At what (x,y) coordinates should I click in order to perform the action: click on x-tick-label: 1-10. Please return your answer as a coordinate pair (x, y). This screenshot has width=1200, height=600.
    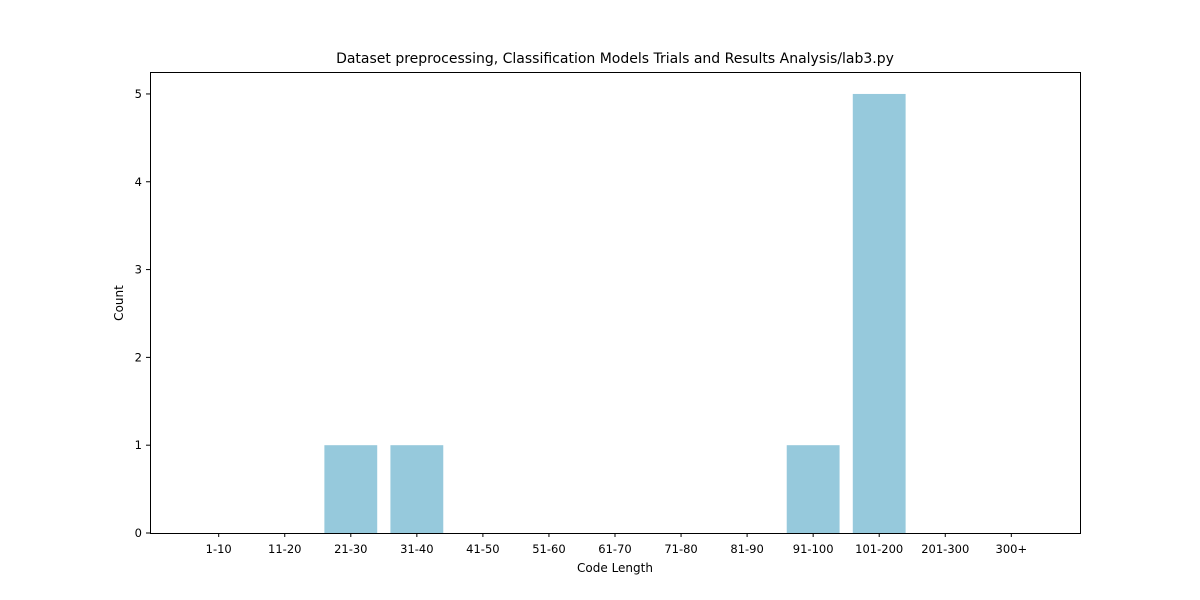
    Looking at the image, I should click on (219, 549).